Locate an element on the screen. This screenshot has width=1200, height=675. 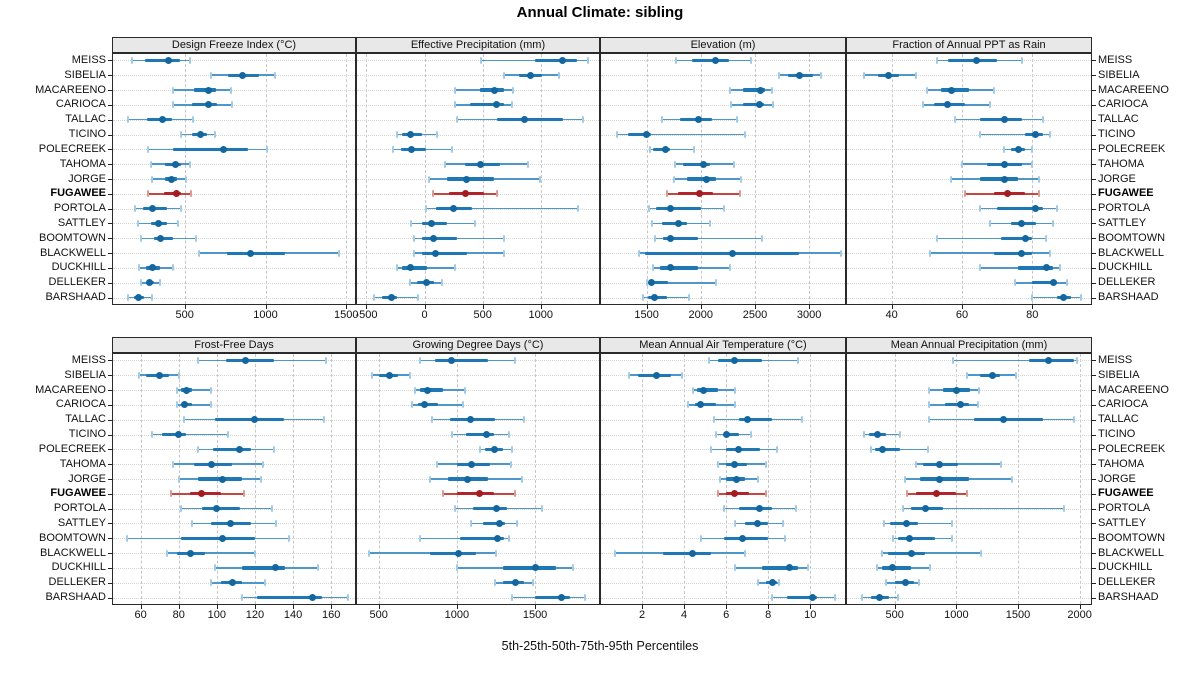
site-label-right: MACAREENO is located at coordinates (1133, 89).